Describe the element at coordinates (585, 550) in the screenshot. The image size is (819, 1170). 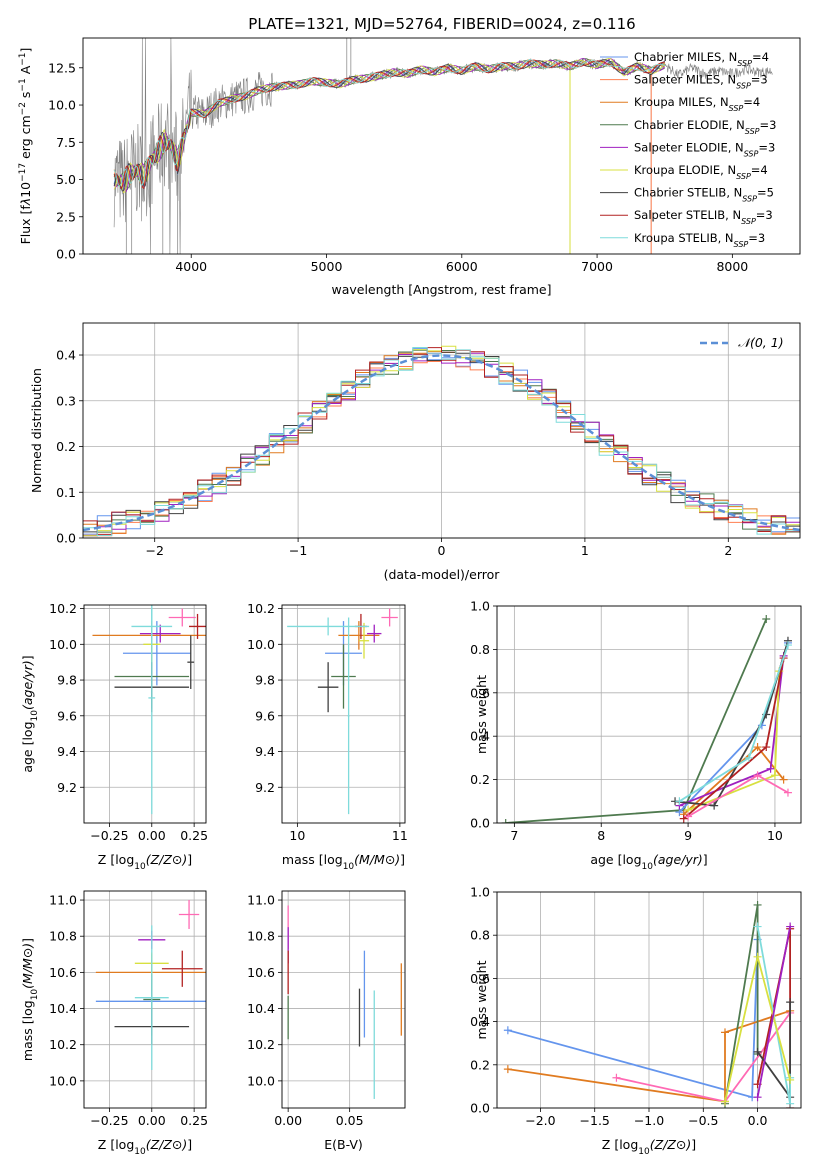
I see `x-tick-label: 1` at that location.